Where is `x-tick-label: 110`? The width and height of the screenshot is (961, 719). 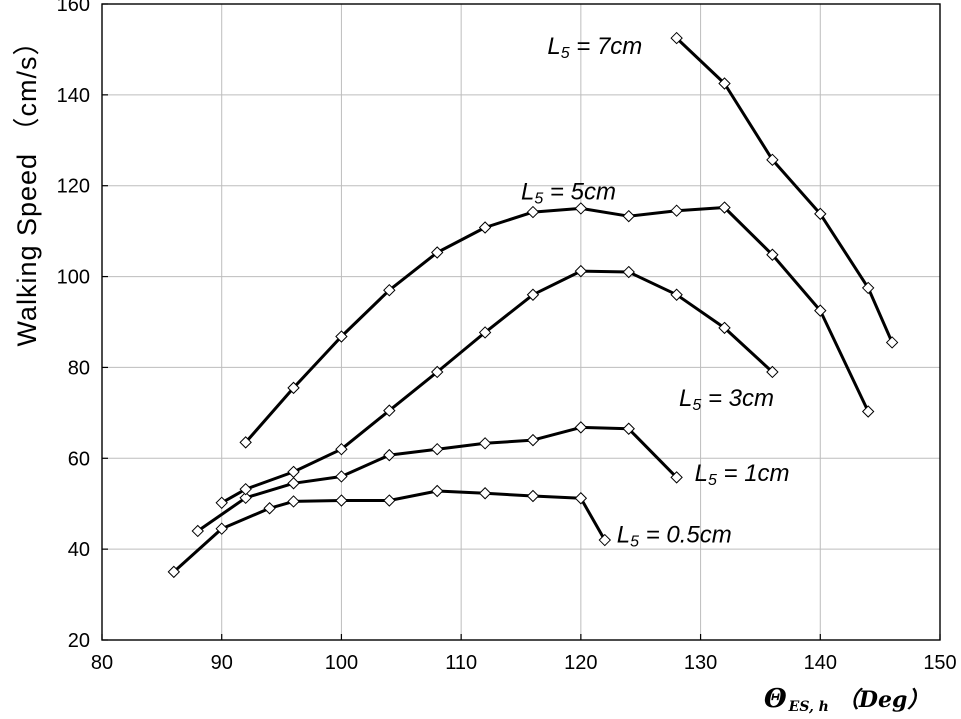
x-tick-label: 110 is located at coordinates (461, 663).